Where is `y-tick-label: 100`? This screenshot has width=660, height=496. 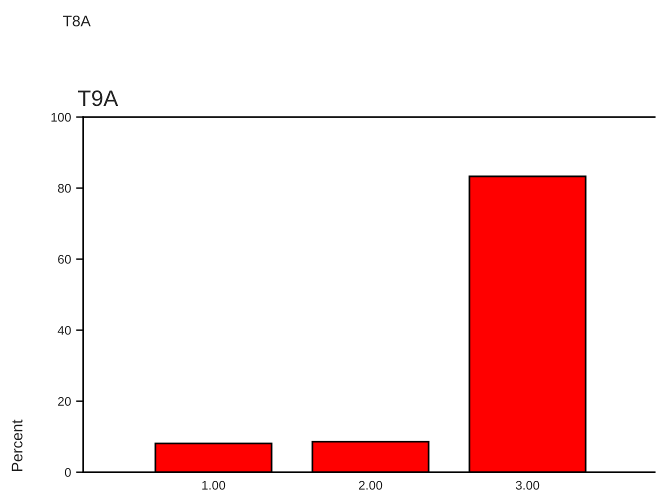
y-tick-label: 100 is located at coordinates (61, 117).